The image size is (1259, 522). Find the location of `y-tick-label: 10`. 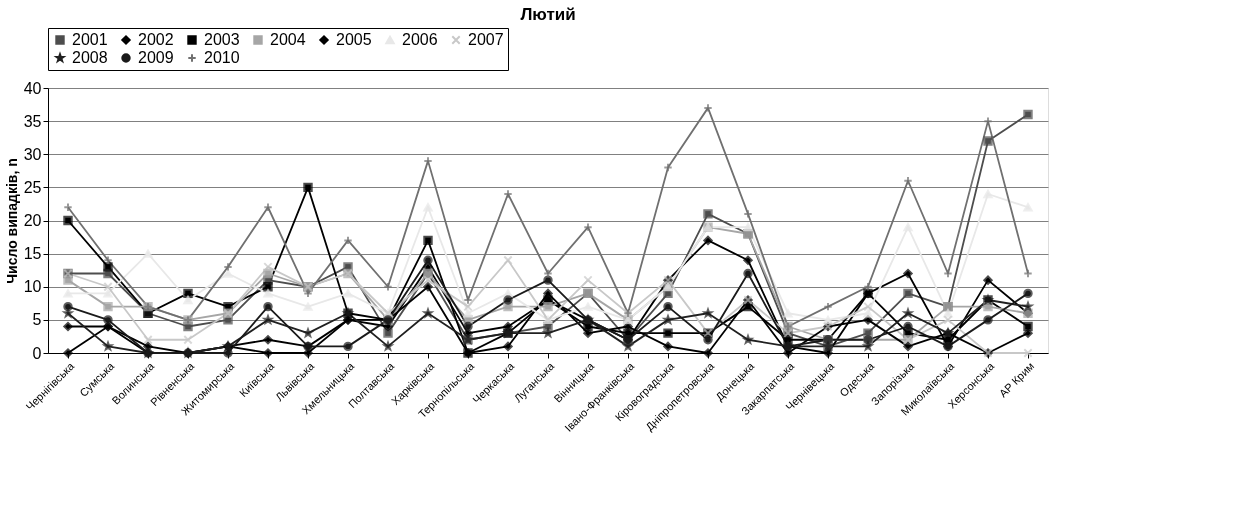

y-tick-label: 10 is located at coordinates (32, 287).